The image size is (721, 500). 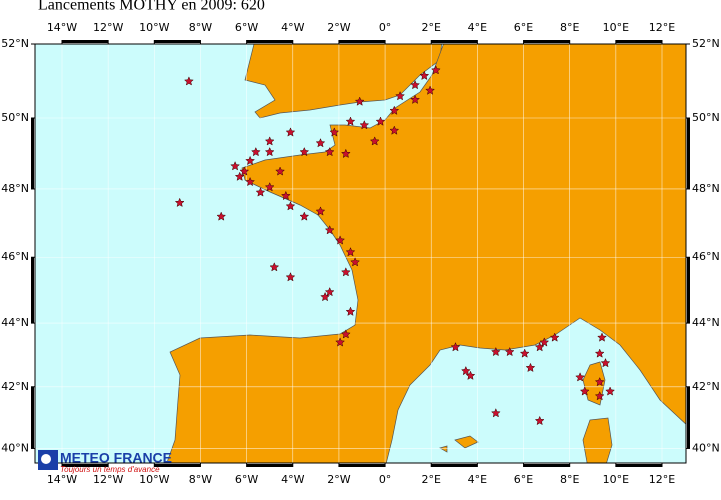 I want to click on lon-label-top: 12°W, so click(x=108, y=27).